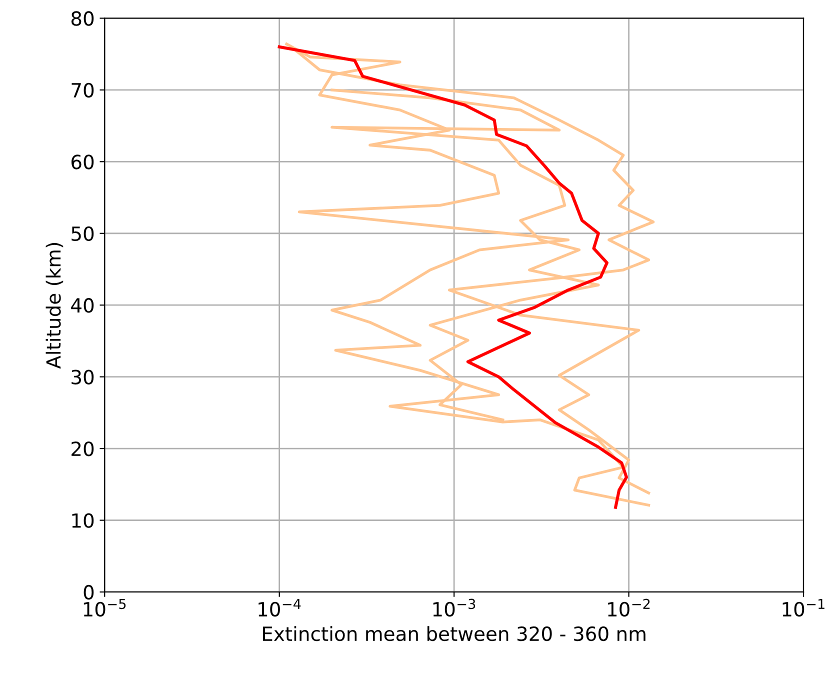 The width and height of the screenshot is (837, 675). Describe the element at coordinates (803, 607) in the screenshot. I see `x-tick-label: 10$^{−1}$` at that location.